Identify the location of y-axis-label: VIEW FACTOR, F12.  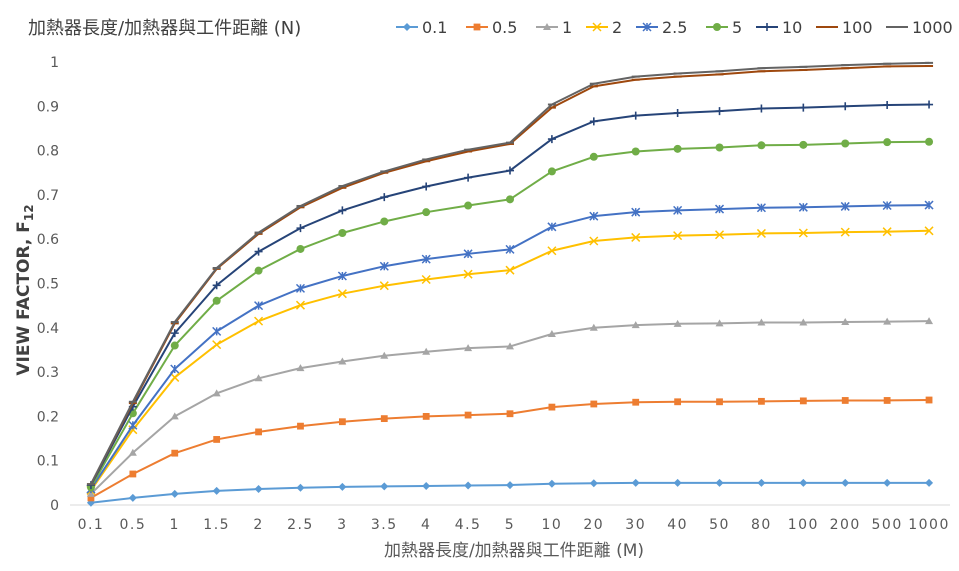
(25, 289).